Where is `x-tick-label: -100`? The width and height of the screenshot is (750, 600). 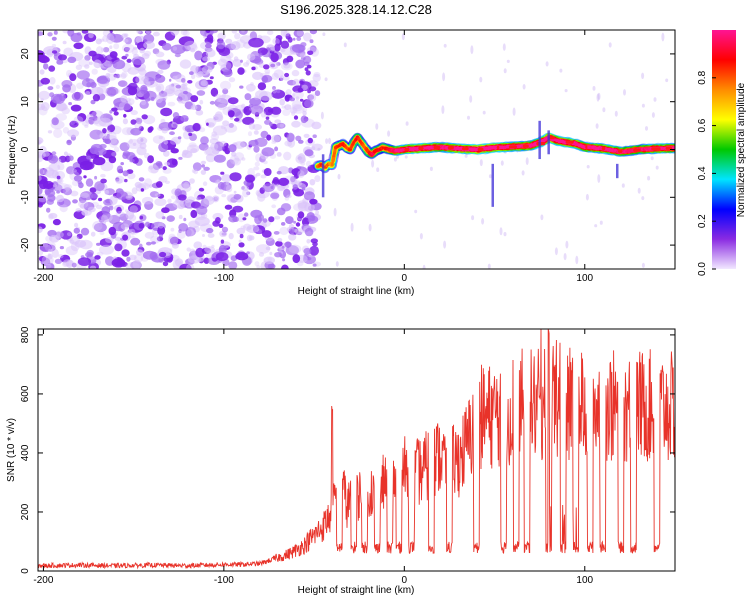 x-tick-label: -100 is located at coordinates (224, 580).